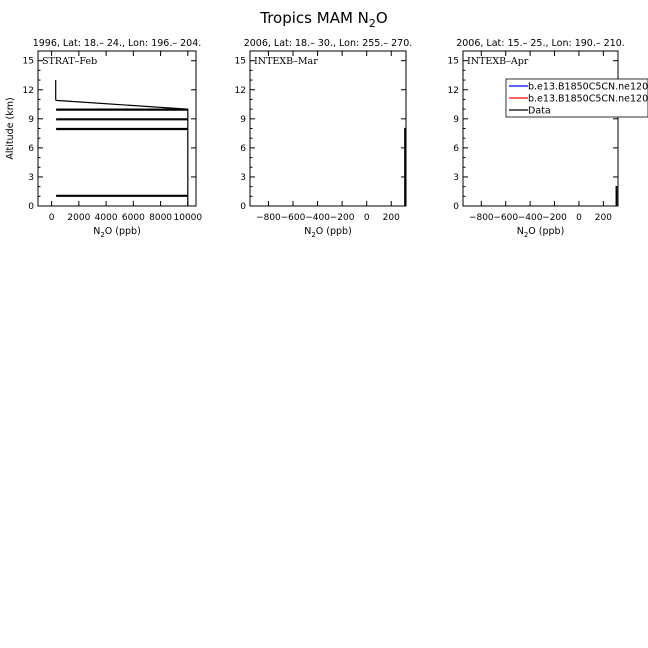 This screenshot has height=648, width=648. Describe the element at coordinates (10, 128) in the screenshot. I see `y-axis-label: Altitude (km)` at that location.